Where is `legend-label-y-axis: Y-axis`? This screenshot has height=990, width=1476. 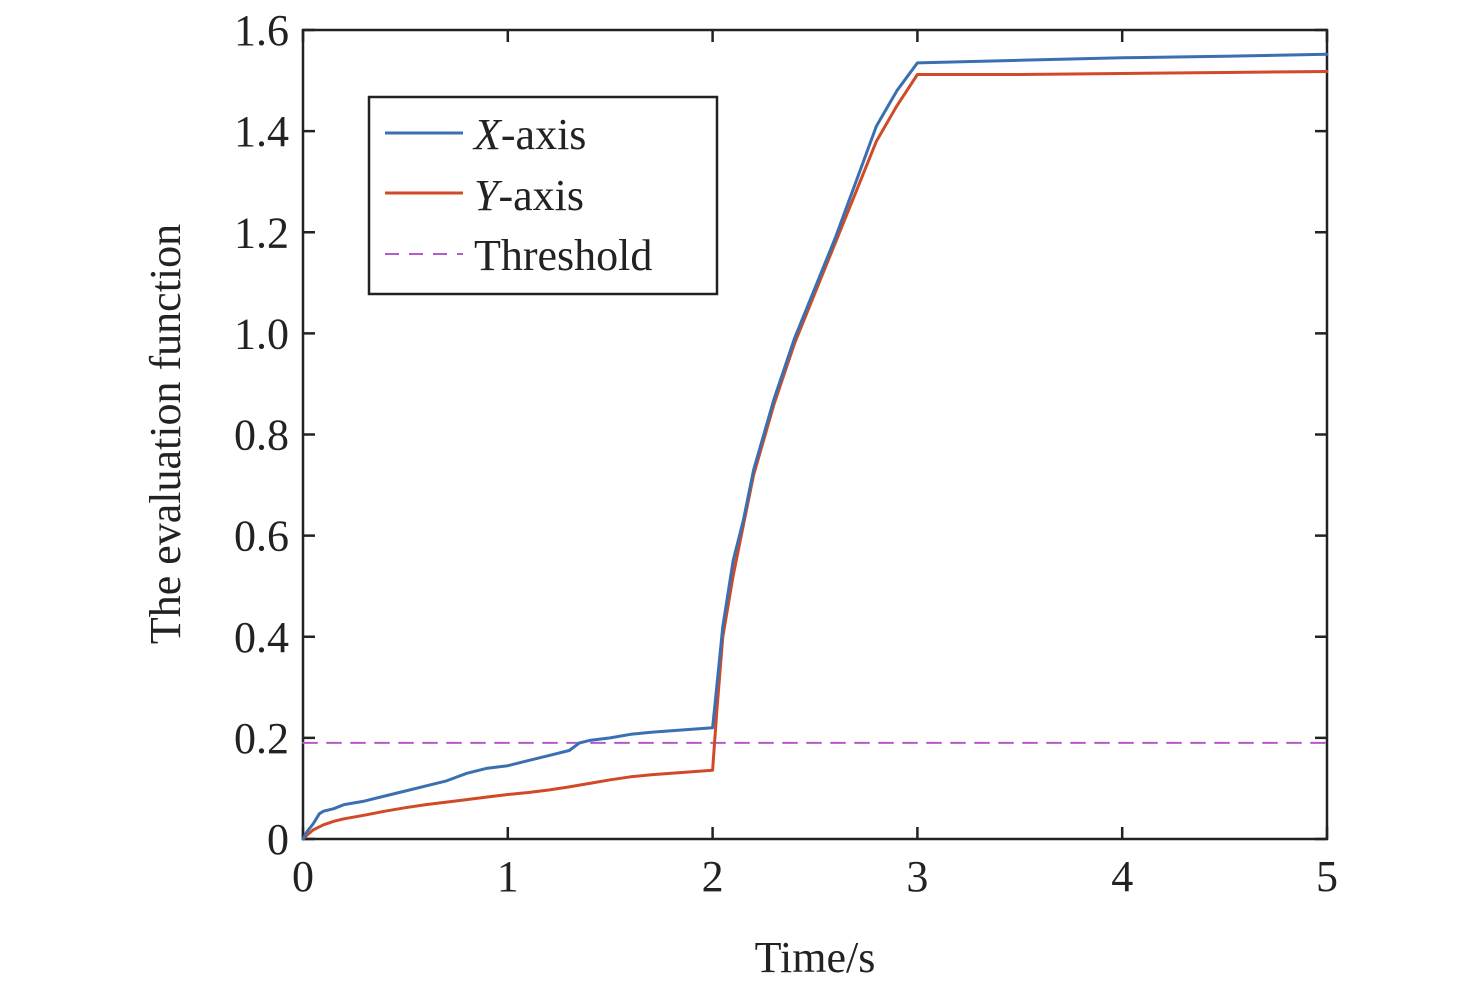 legend-label-y-axis: Y-axis is located at coordinates (529, 195).